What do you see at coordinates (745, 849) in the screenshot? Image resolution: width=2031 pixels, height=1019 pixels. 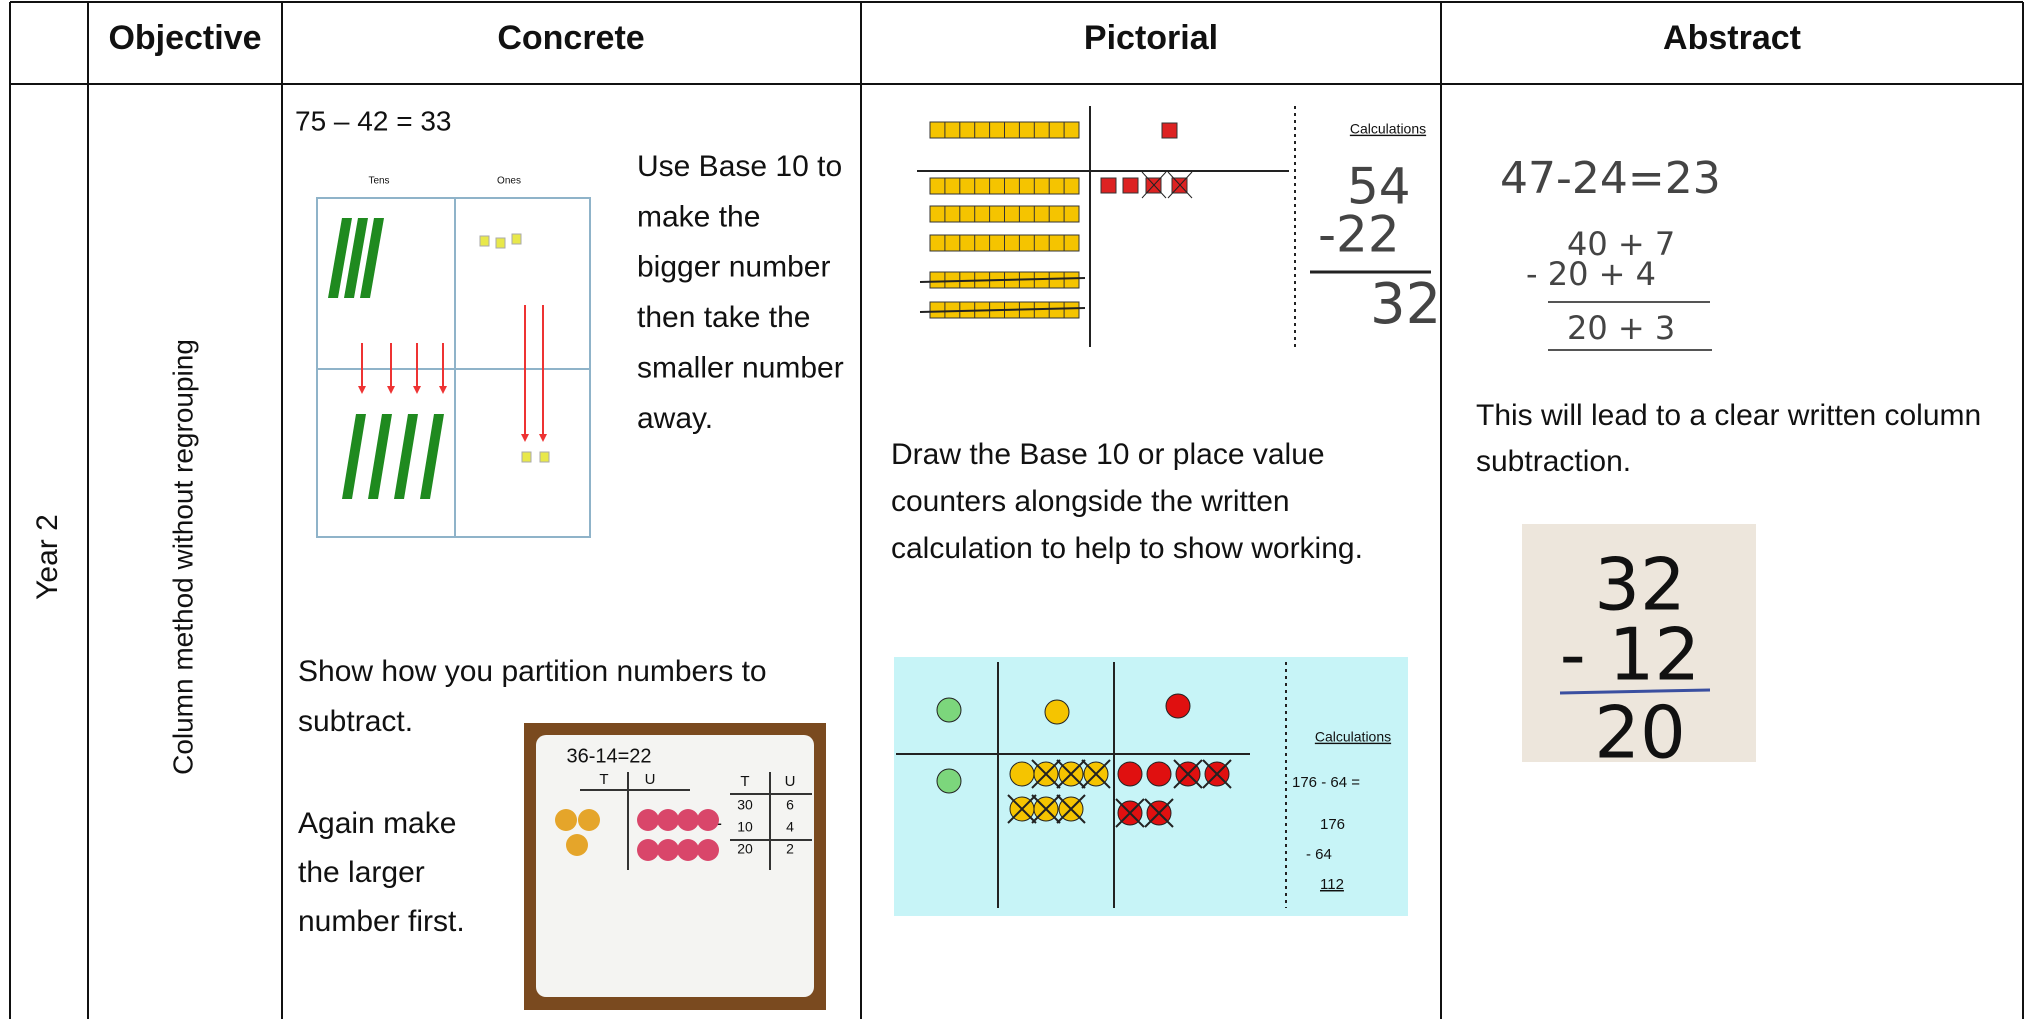 I see `board-text: 20` at bounding box center [745, 849].